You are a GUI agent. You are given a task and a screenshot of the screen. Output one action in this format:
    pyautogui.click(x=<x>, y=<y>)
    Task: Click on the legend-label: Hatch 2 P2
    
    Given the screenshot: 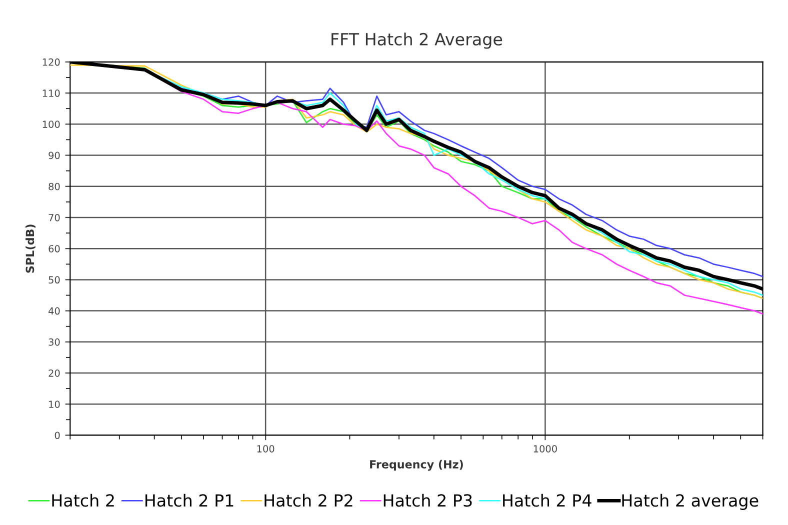 What is the action you would take?
    pyautogui.click(x=308, y=500)
    